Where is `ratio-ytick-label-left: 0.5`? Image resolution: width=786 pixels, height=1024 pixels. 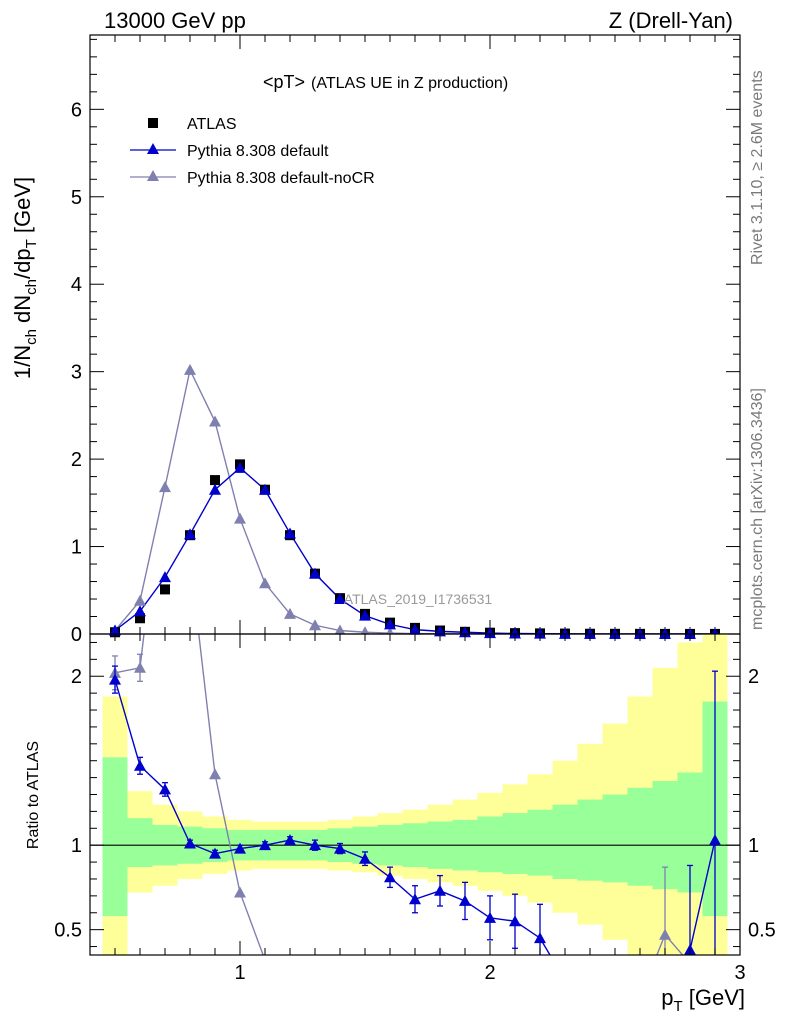
ratio-ytick-label-left: 0.5 is located at coordinates (68, 931).